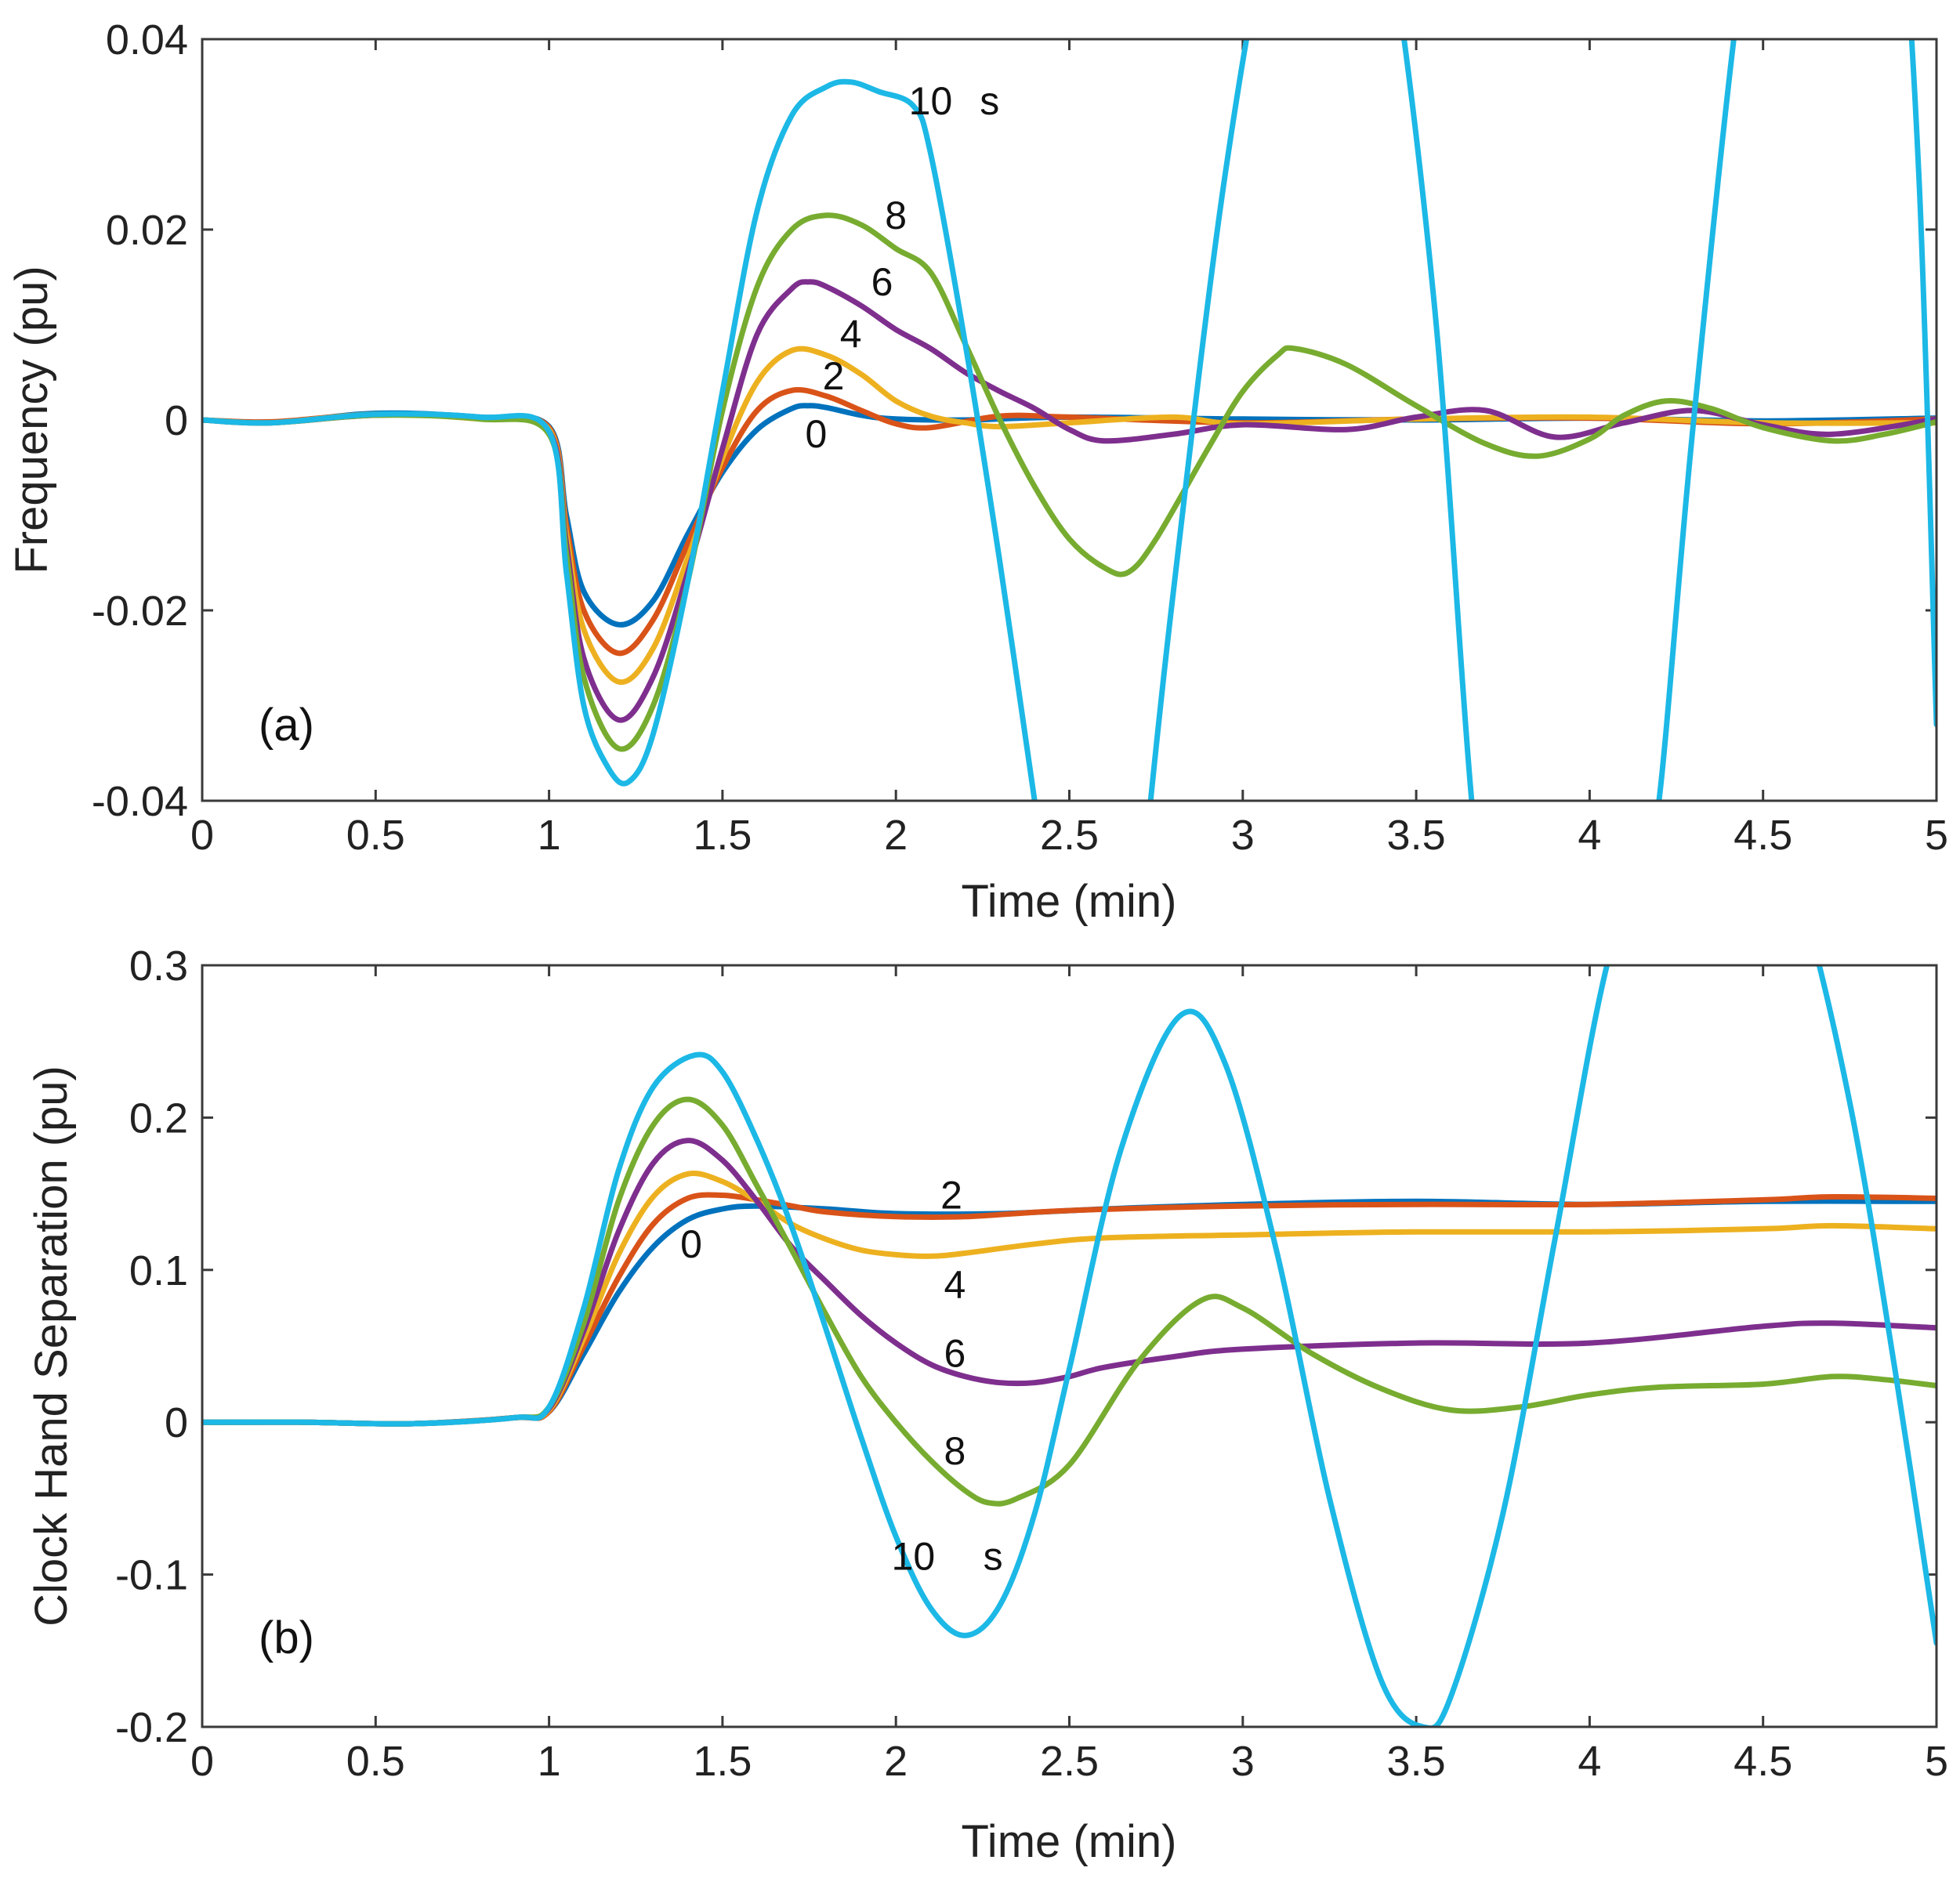 This screenshot has width=1960, height=1882. Describe the element at coordinates (52, 1347) in the screenshot. I see `y-axis-label: Clock Hand Separation (pu)` at that location.